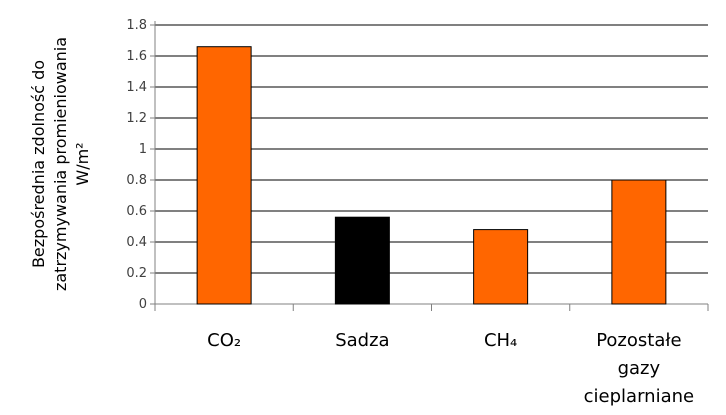 The image size is (726, 415). I want to click on y-tick-label: 0, so click(143, 304).